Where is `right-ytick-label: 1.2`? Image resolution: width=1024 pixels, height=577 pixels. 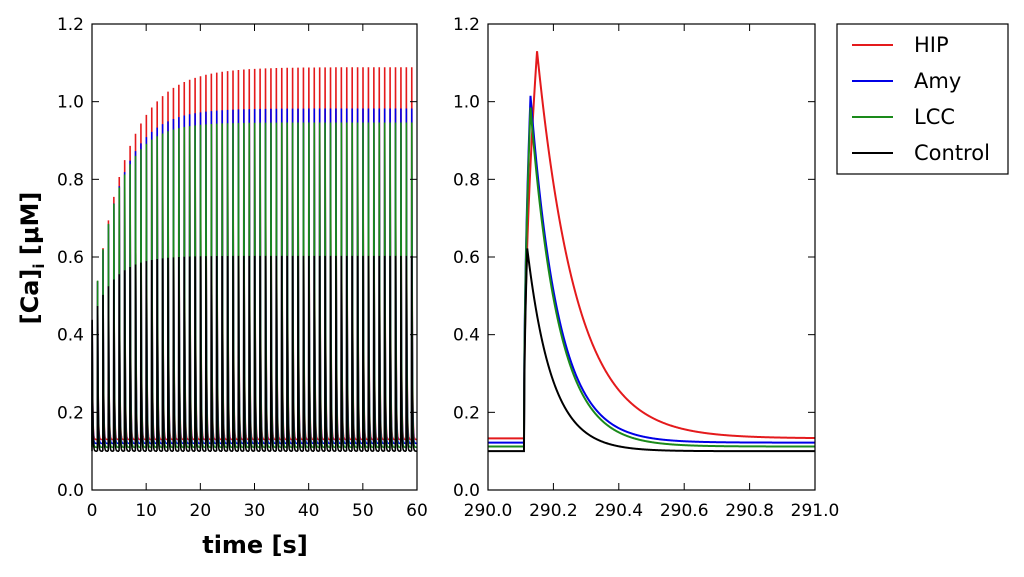 right-ytick-label: 1.2 is located at coordinates (466, 25).